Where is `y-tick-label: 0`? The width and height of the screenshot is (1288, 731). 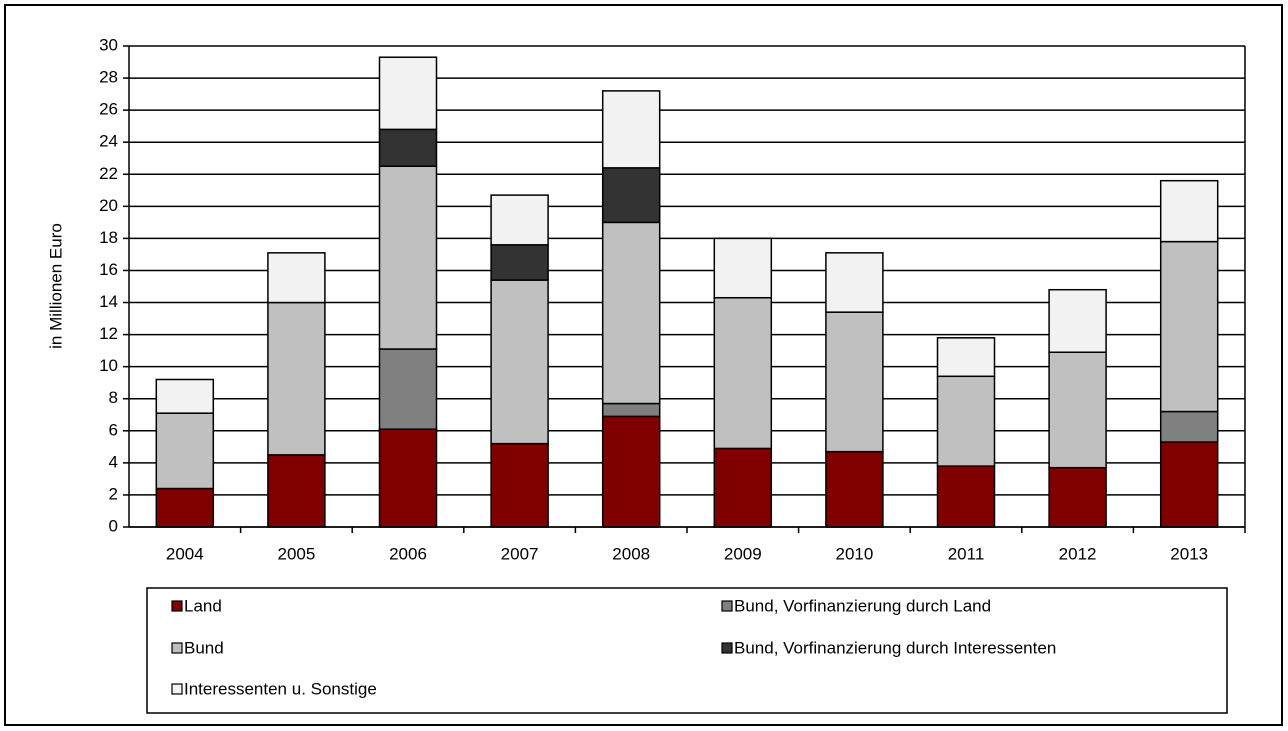 y-tick-label: 0 is located at coordinates (113, 525).